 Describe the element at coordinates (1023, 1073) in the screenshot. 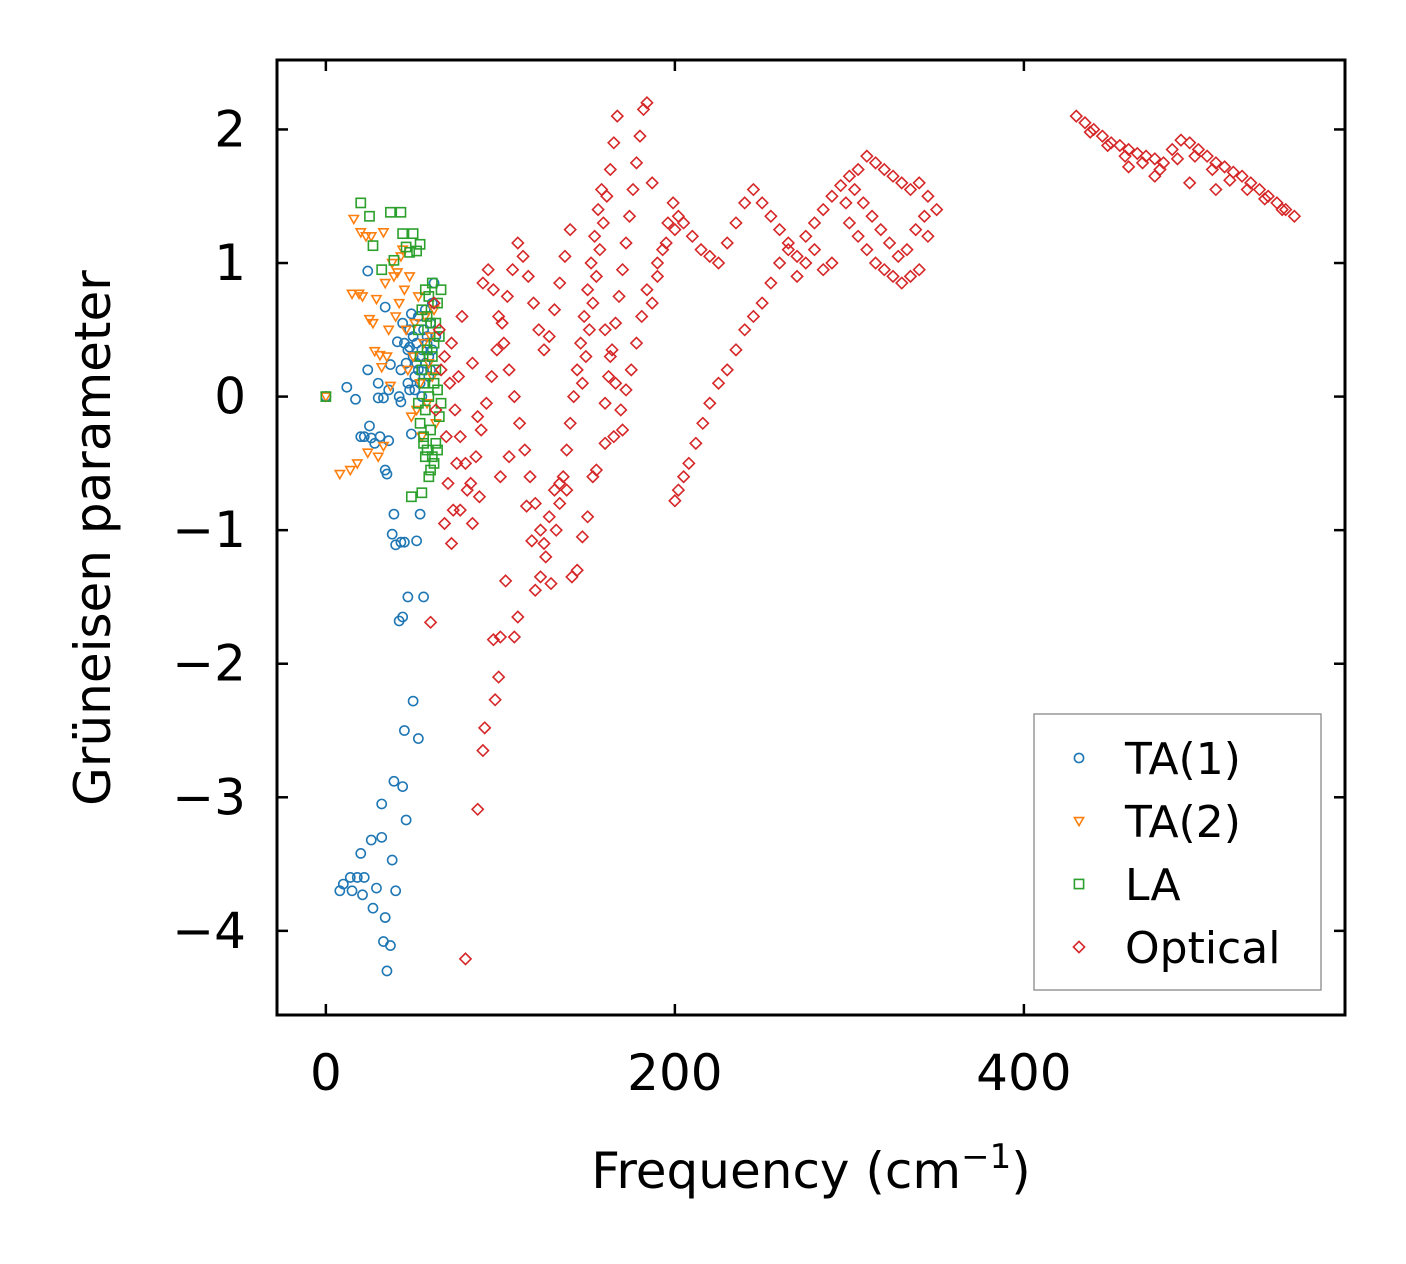

I see `x-tick-label: 400` at that location.